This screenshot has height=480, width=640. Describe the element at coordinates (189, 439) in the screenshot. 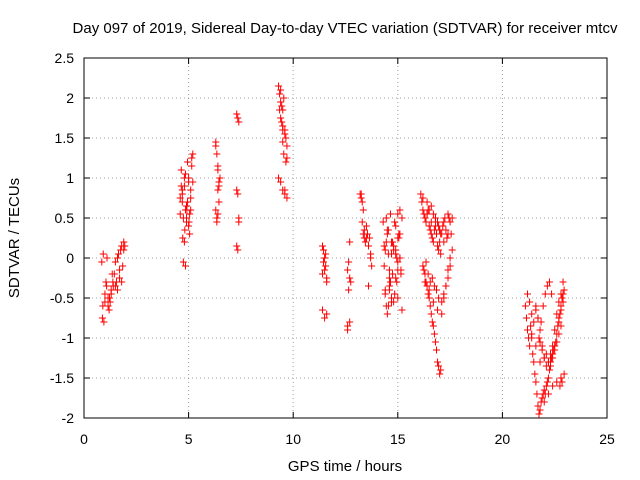

I see `x-tick-label: 5` at that location.